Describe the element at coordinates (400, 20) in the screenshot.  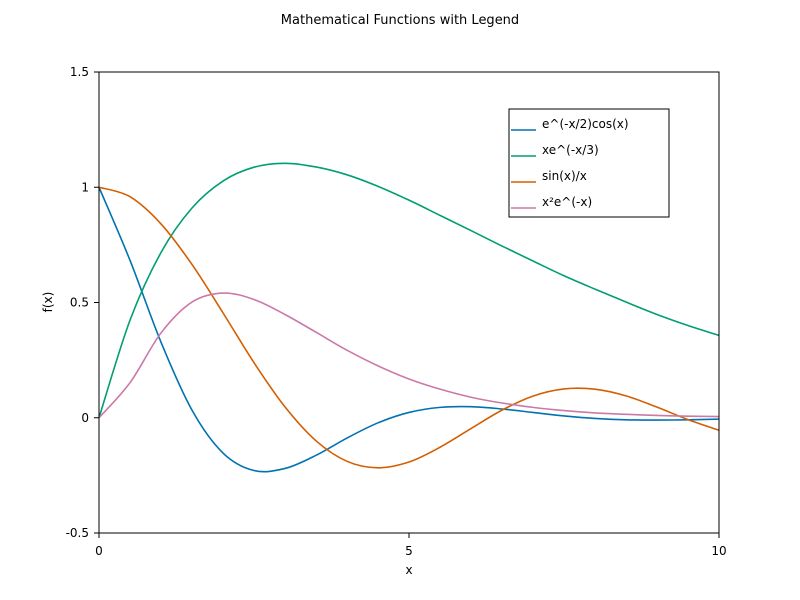
I see `chart-title: Mathematical Functions with Legend` at that location.